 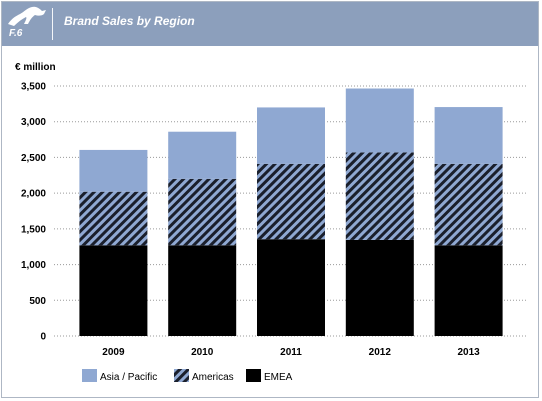 What do you see at coordinates (27, 16) in the screenshot?
I see `puma-logo-icon` at bounding box center [27, 16].